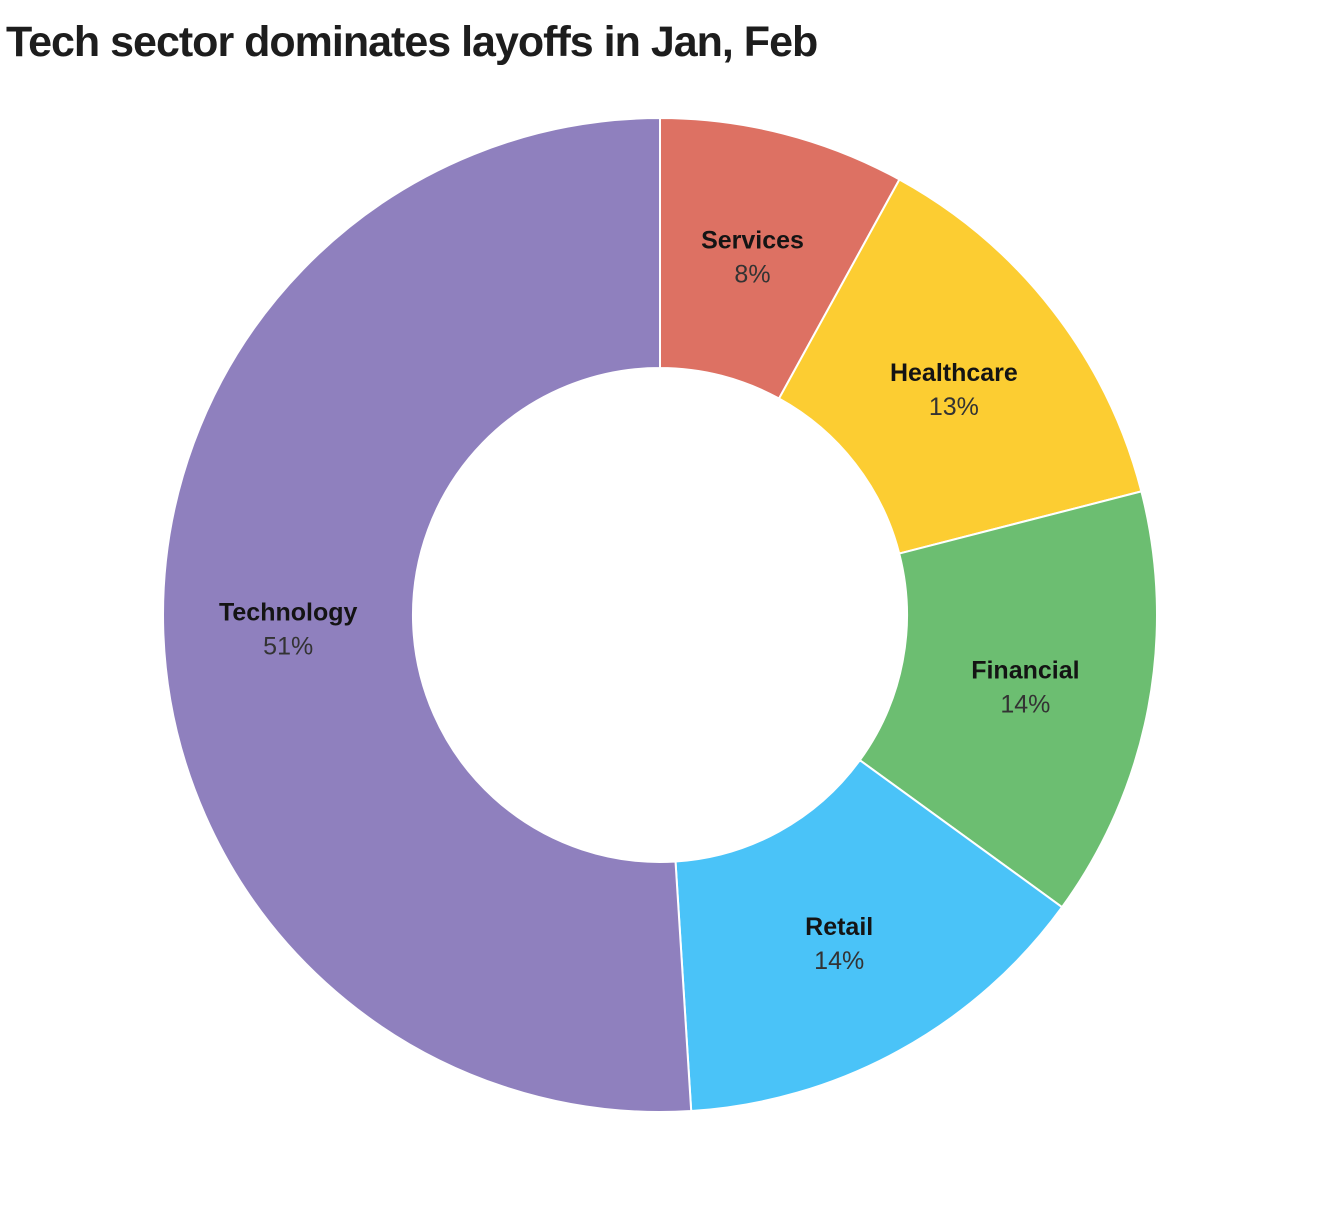 This screenshot has height=1218, width=1320. I want to click on slice-percent-services: 8%, so click(752, 275).